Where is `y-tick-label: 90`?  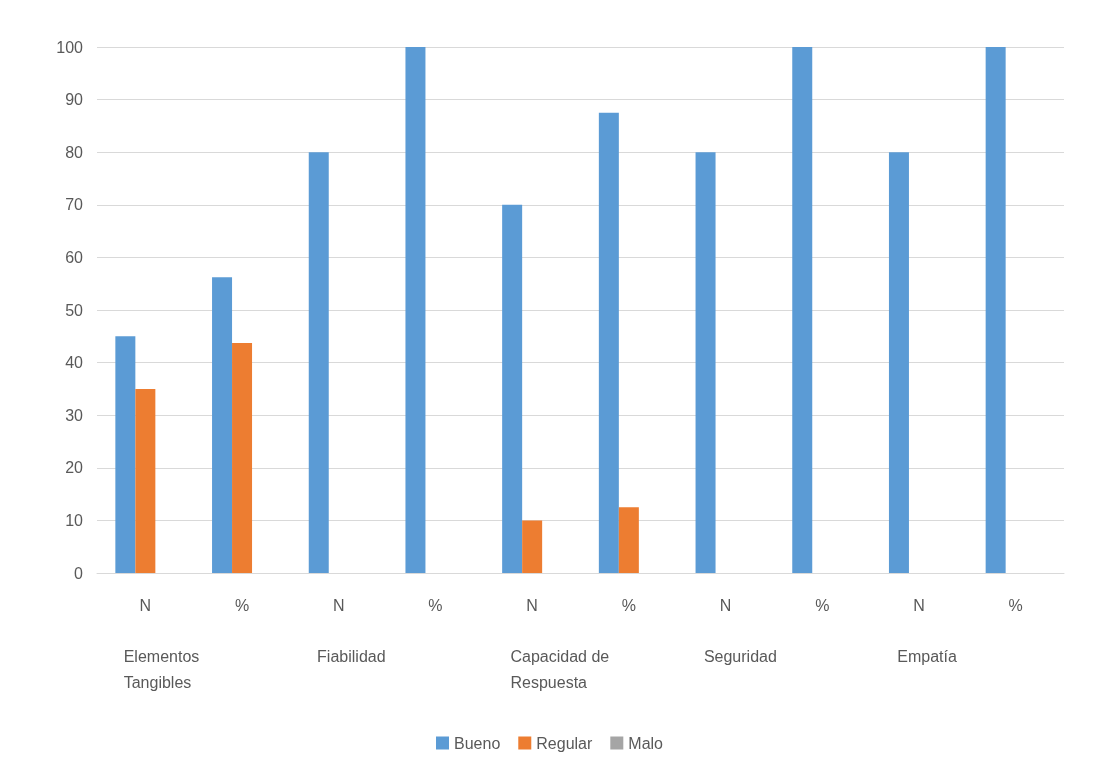
y-tick-label: 90 is located at coordinates (74, 100).